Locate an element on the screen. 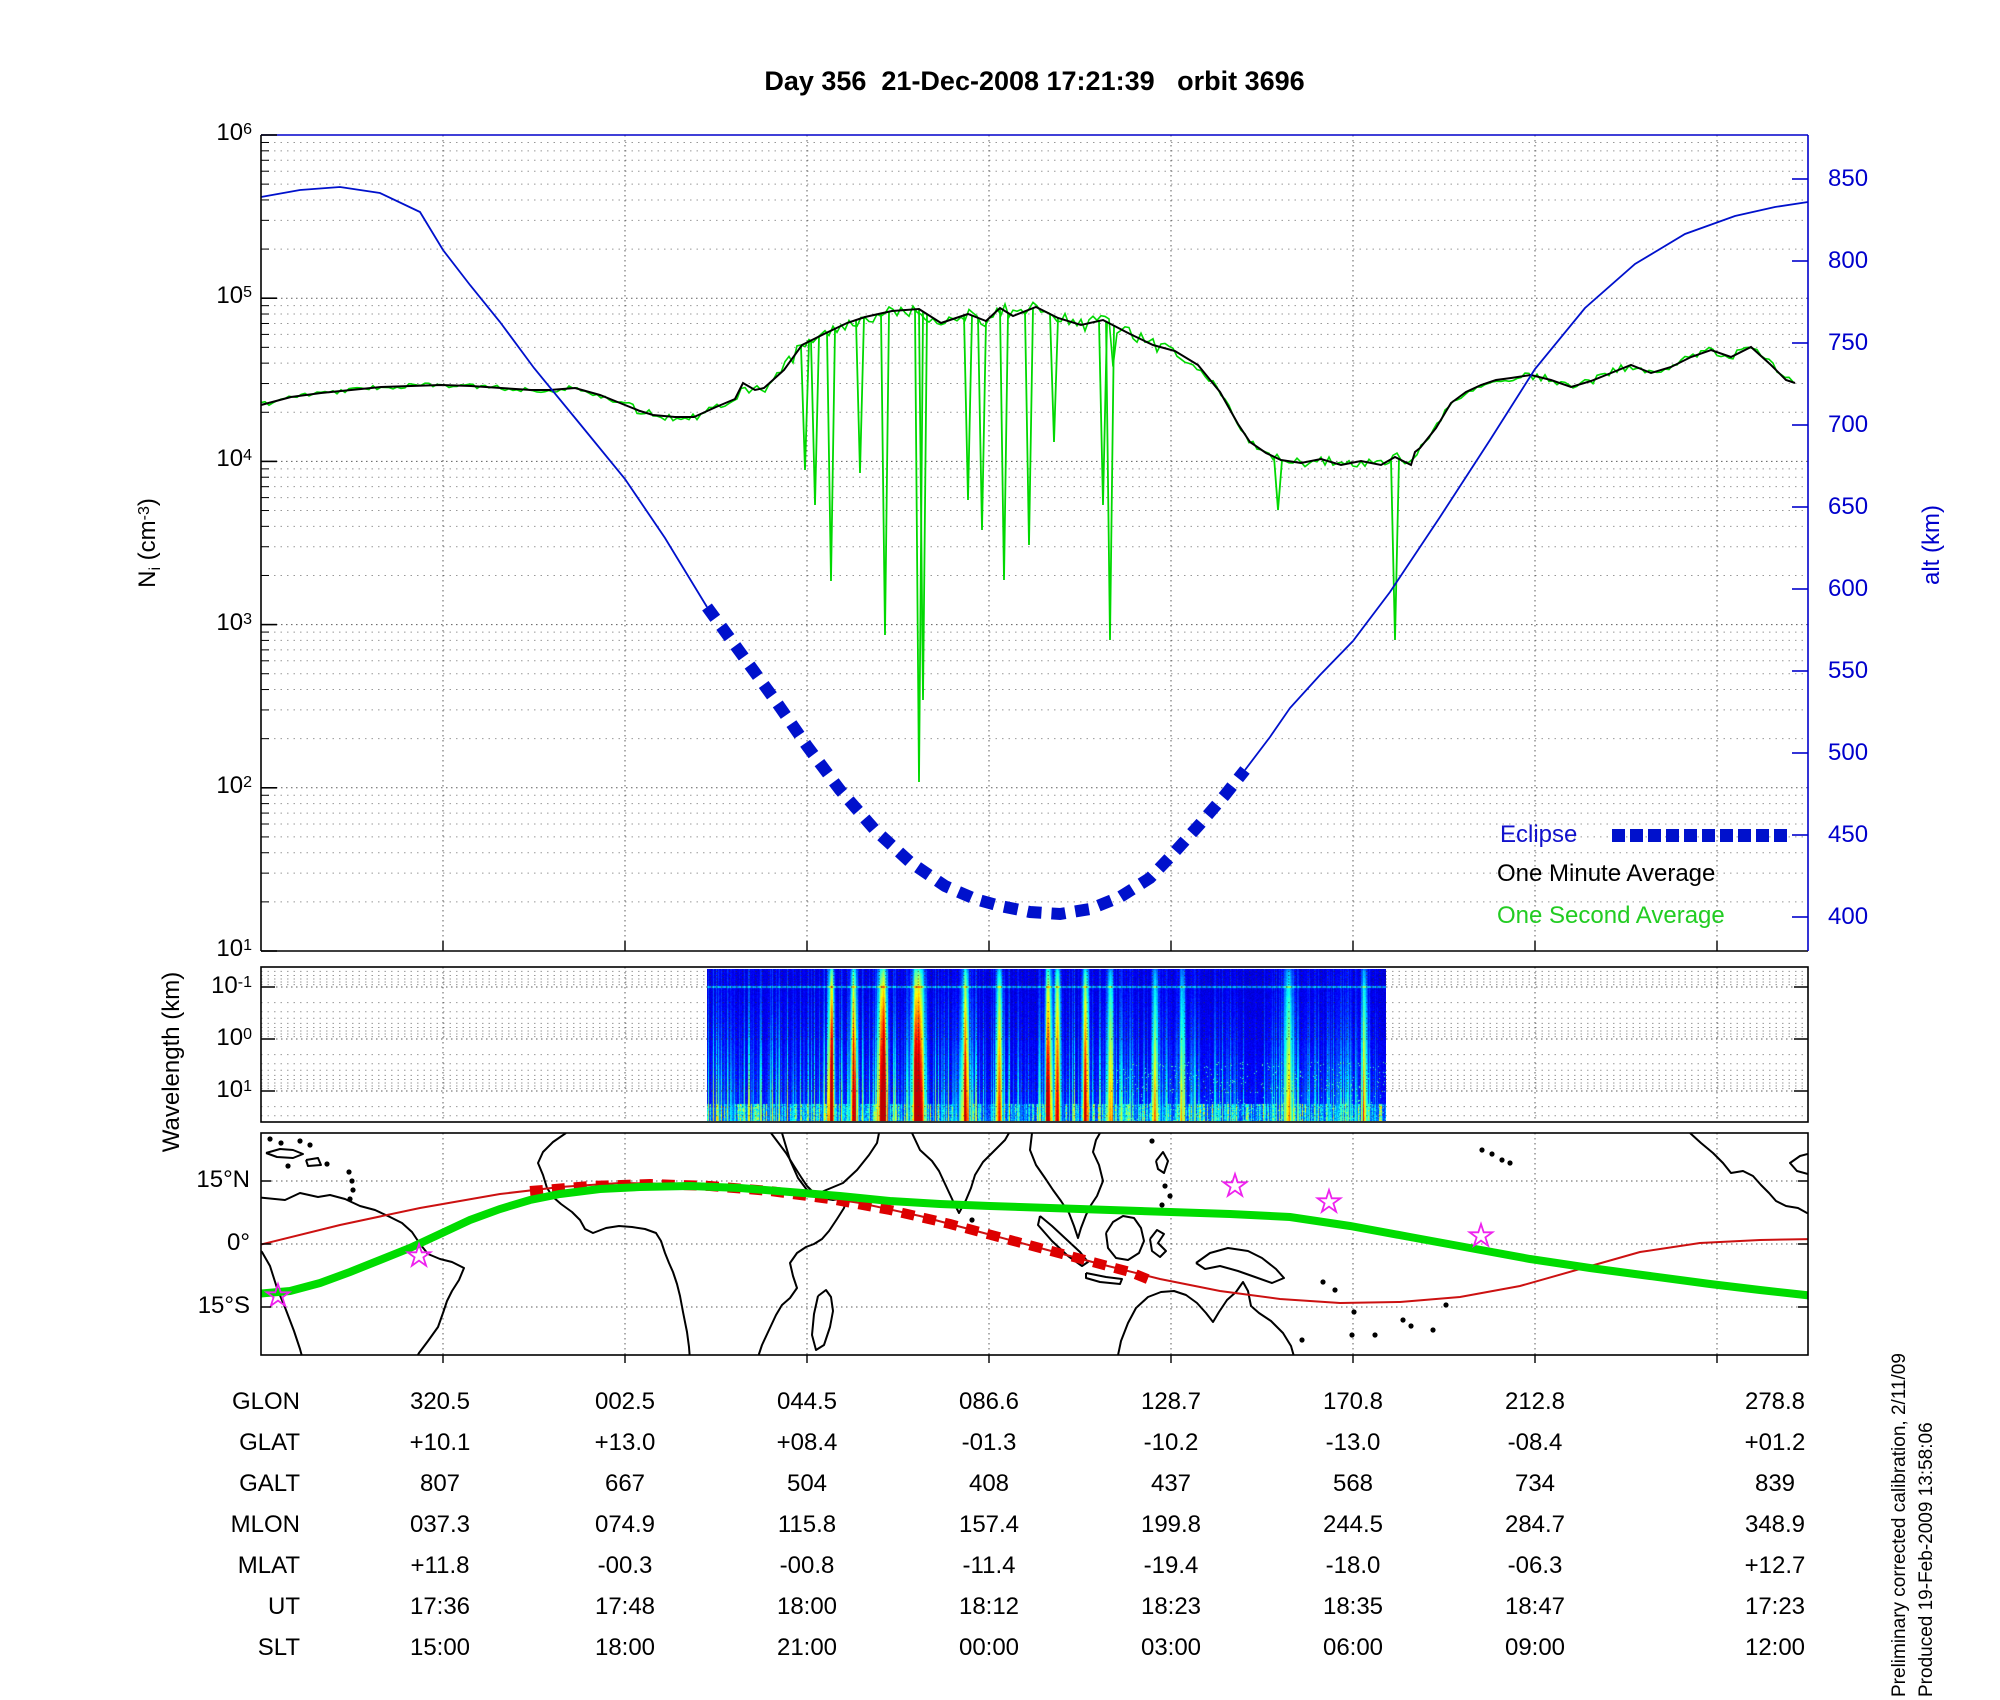 This screenshot has width=2000, height=1700. table-cell: +08.4 is located at coordinates (807, 1442).